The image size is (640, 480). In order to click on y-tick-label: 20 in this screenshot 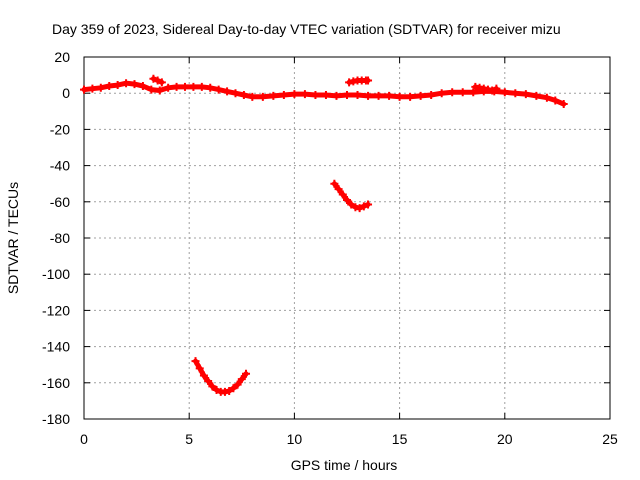, I will do `click(62, 57)`.